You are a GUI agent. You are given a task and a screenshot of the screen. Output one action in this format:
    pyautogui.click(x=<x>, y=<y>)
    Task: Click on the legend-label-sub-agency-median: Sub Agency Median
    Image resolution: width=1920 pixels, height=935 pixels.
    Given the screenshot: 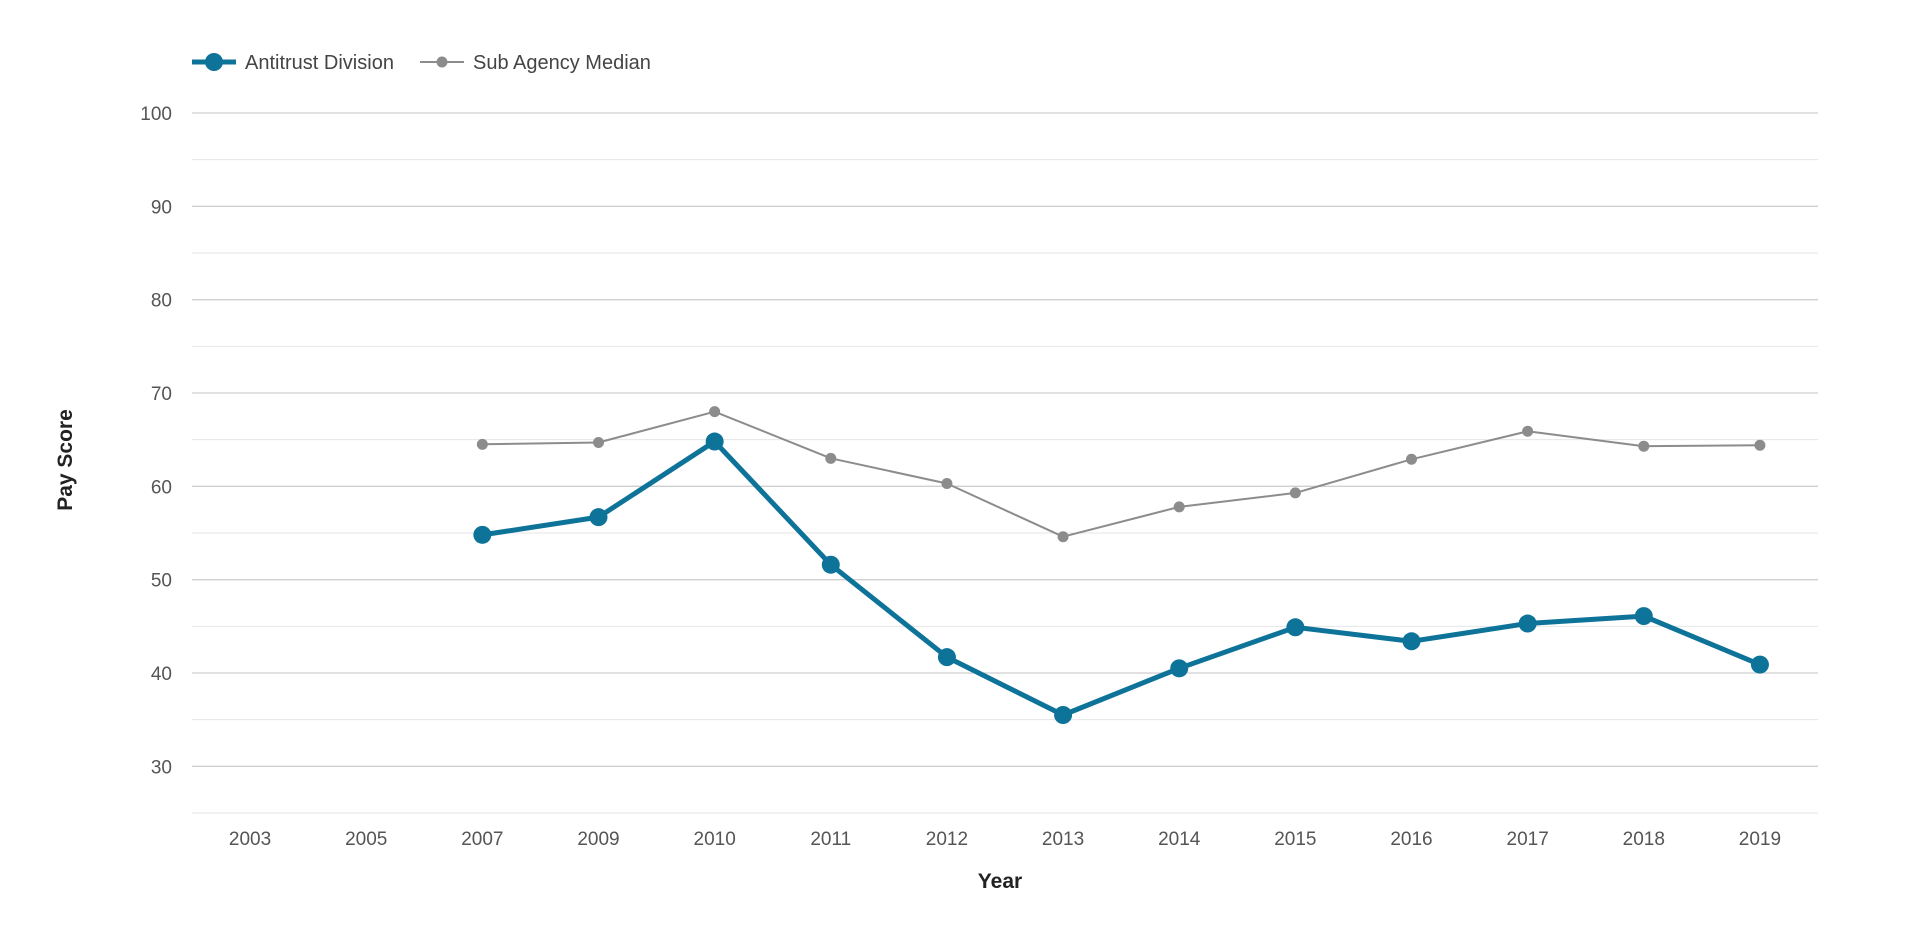 What is the action you would take?
    pyautogui.click(x=562, y=63)
    